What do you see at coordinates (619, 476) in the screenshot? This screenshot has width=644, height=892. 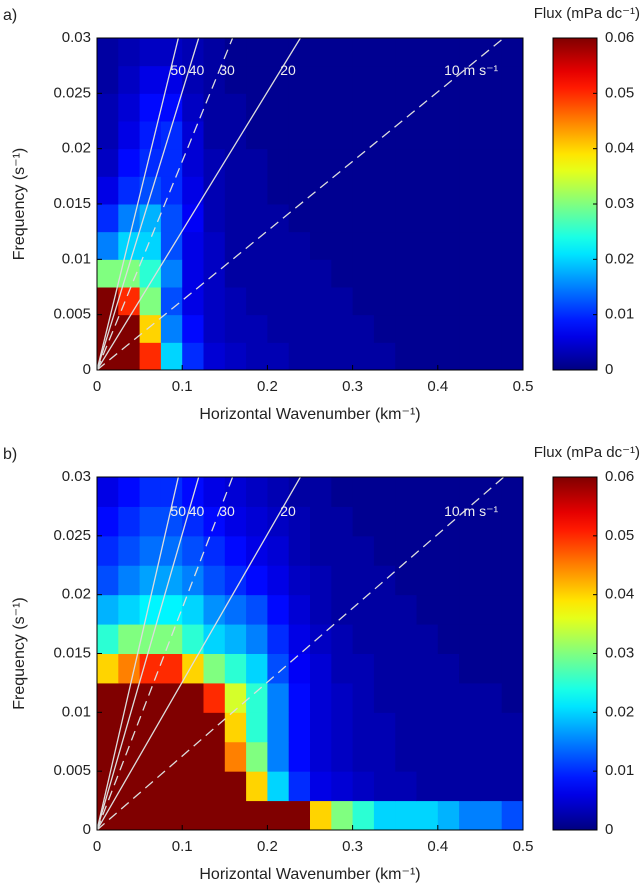 I see `colorbar-tick-label: 0.06` at bounding box center [619, 476].